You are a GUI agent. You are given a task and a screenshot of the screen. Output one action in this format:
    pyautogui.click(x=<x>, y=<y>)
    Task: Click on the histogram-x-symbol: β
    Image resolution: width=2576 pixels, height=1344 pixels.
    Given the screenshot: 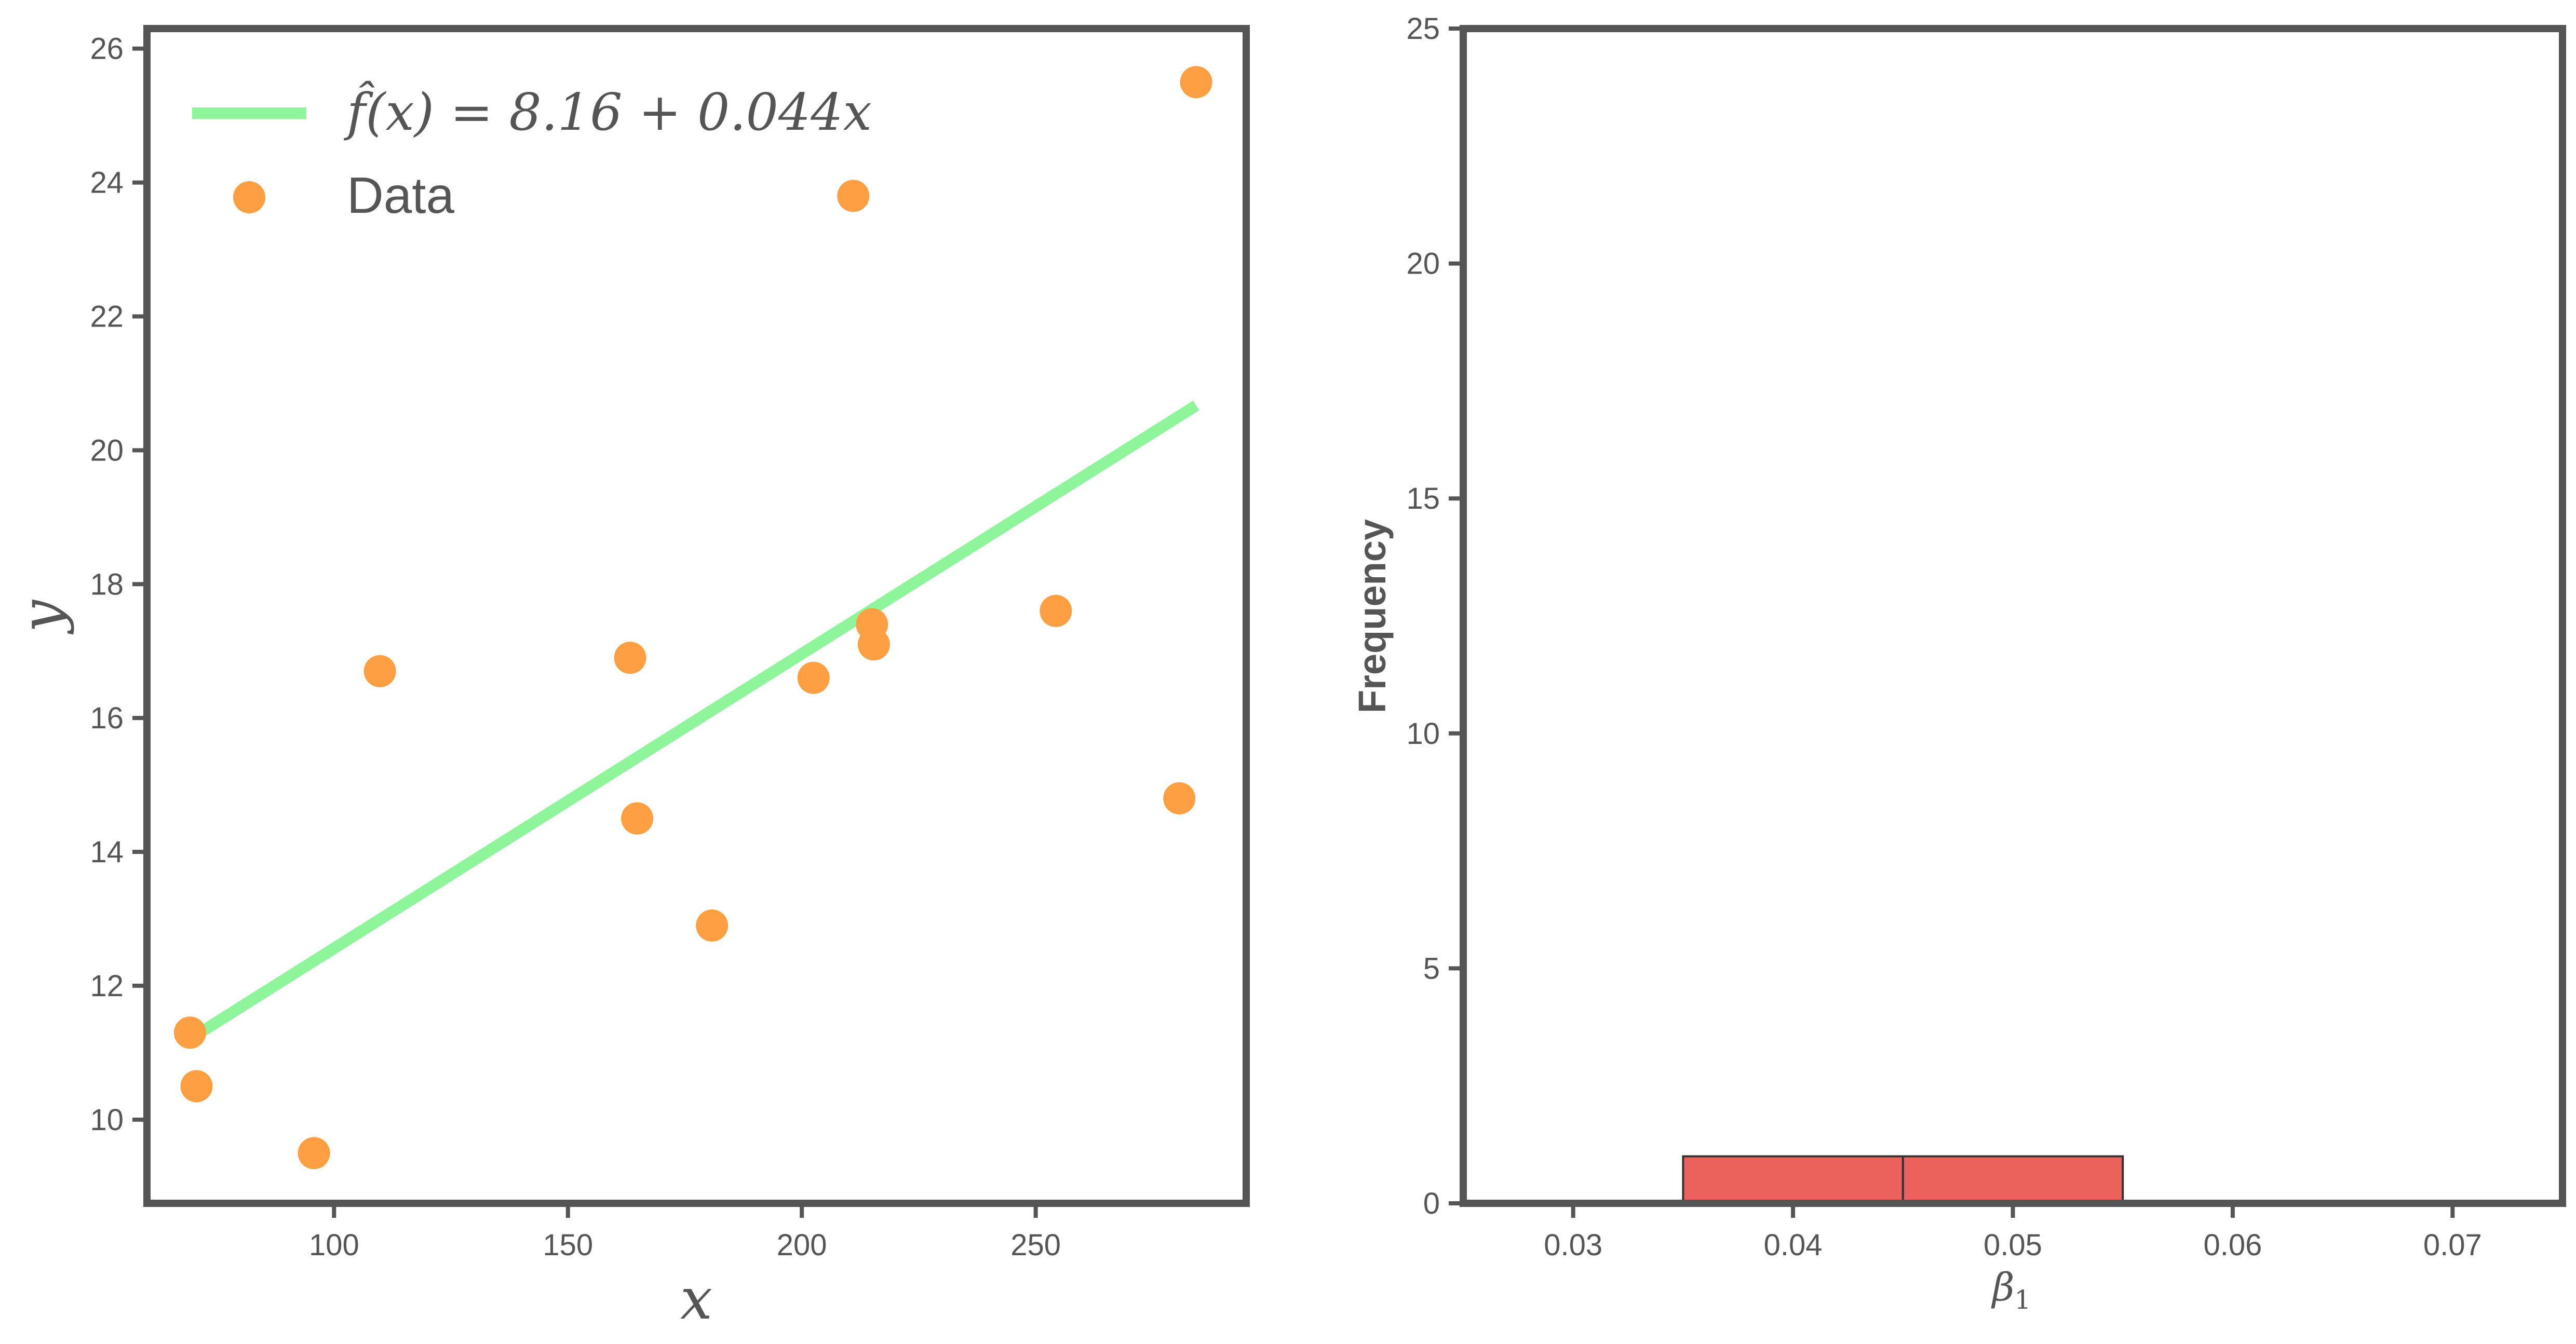 What is the action you would take?
    pyautogui.click(x=2003, y=1287)
    